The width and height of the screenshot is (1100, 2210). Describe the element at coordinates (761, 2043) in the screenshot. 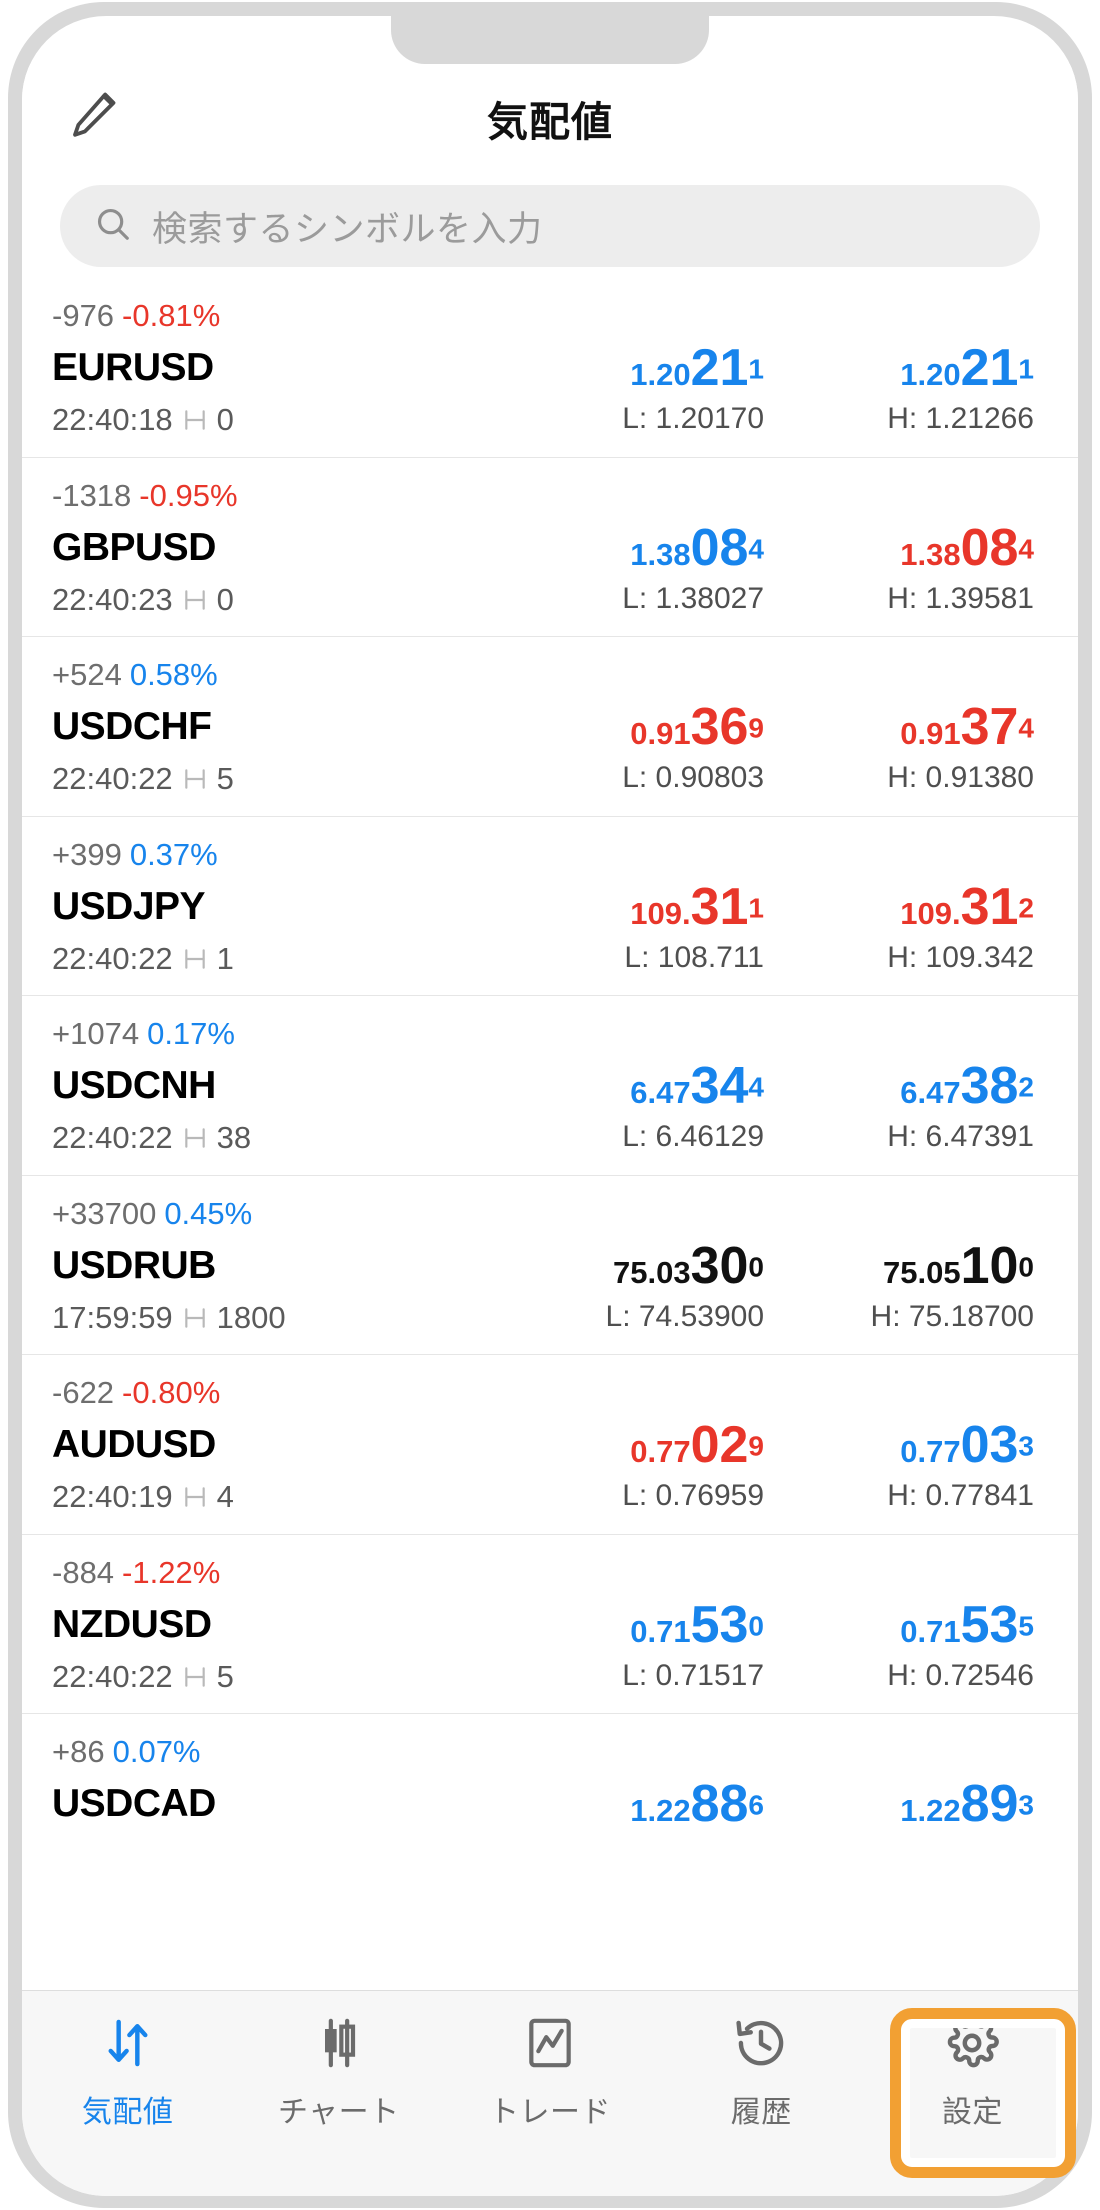

I see `history-clock-icon` at that location.